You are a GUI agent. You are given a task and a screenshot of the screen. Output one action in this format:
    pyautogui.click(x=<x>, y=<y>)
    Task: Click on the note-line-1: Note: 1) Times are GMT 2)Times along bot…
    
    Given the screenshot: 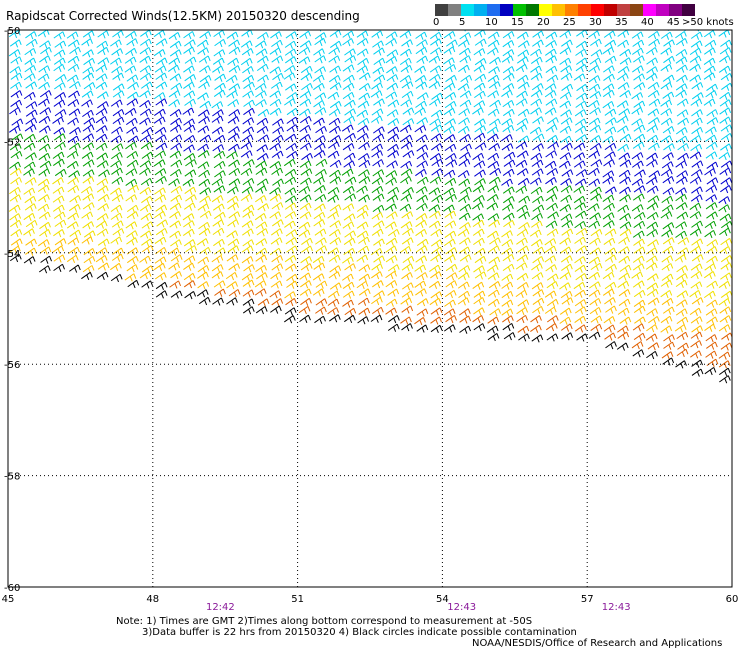 What is the action you would take?
    pyautogui.click(x=324, y=621)
    